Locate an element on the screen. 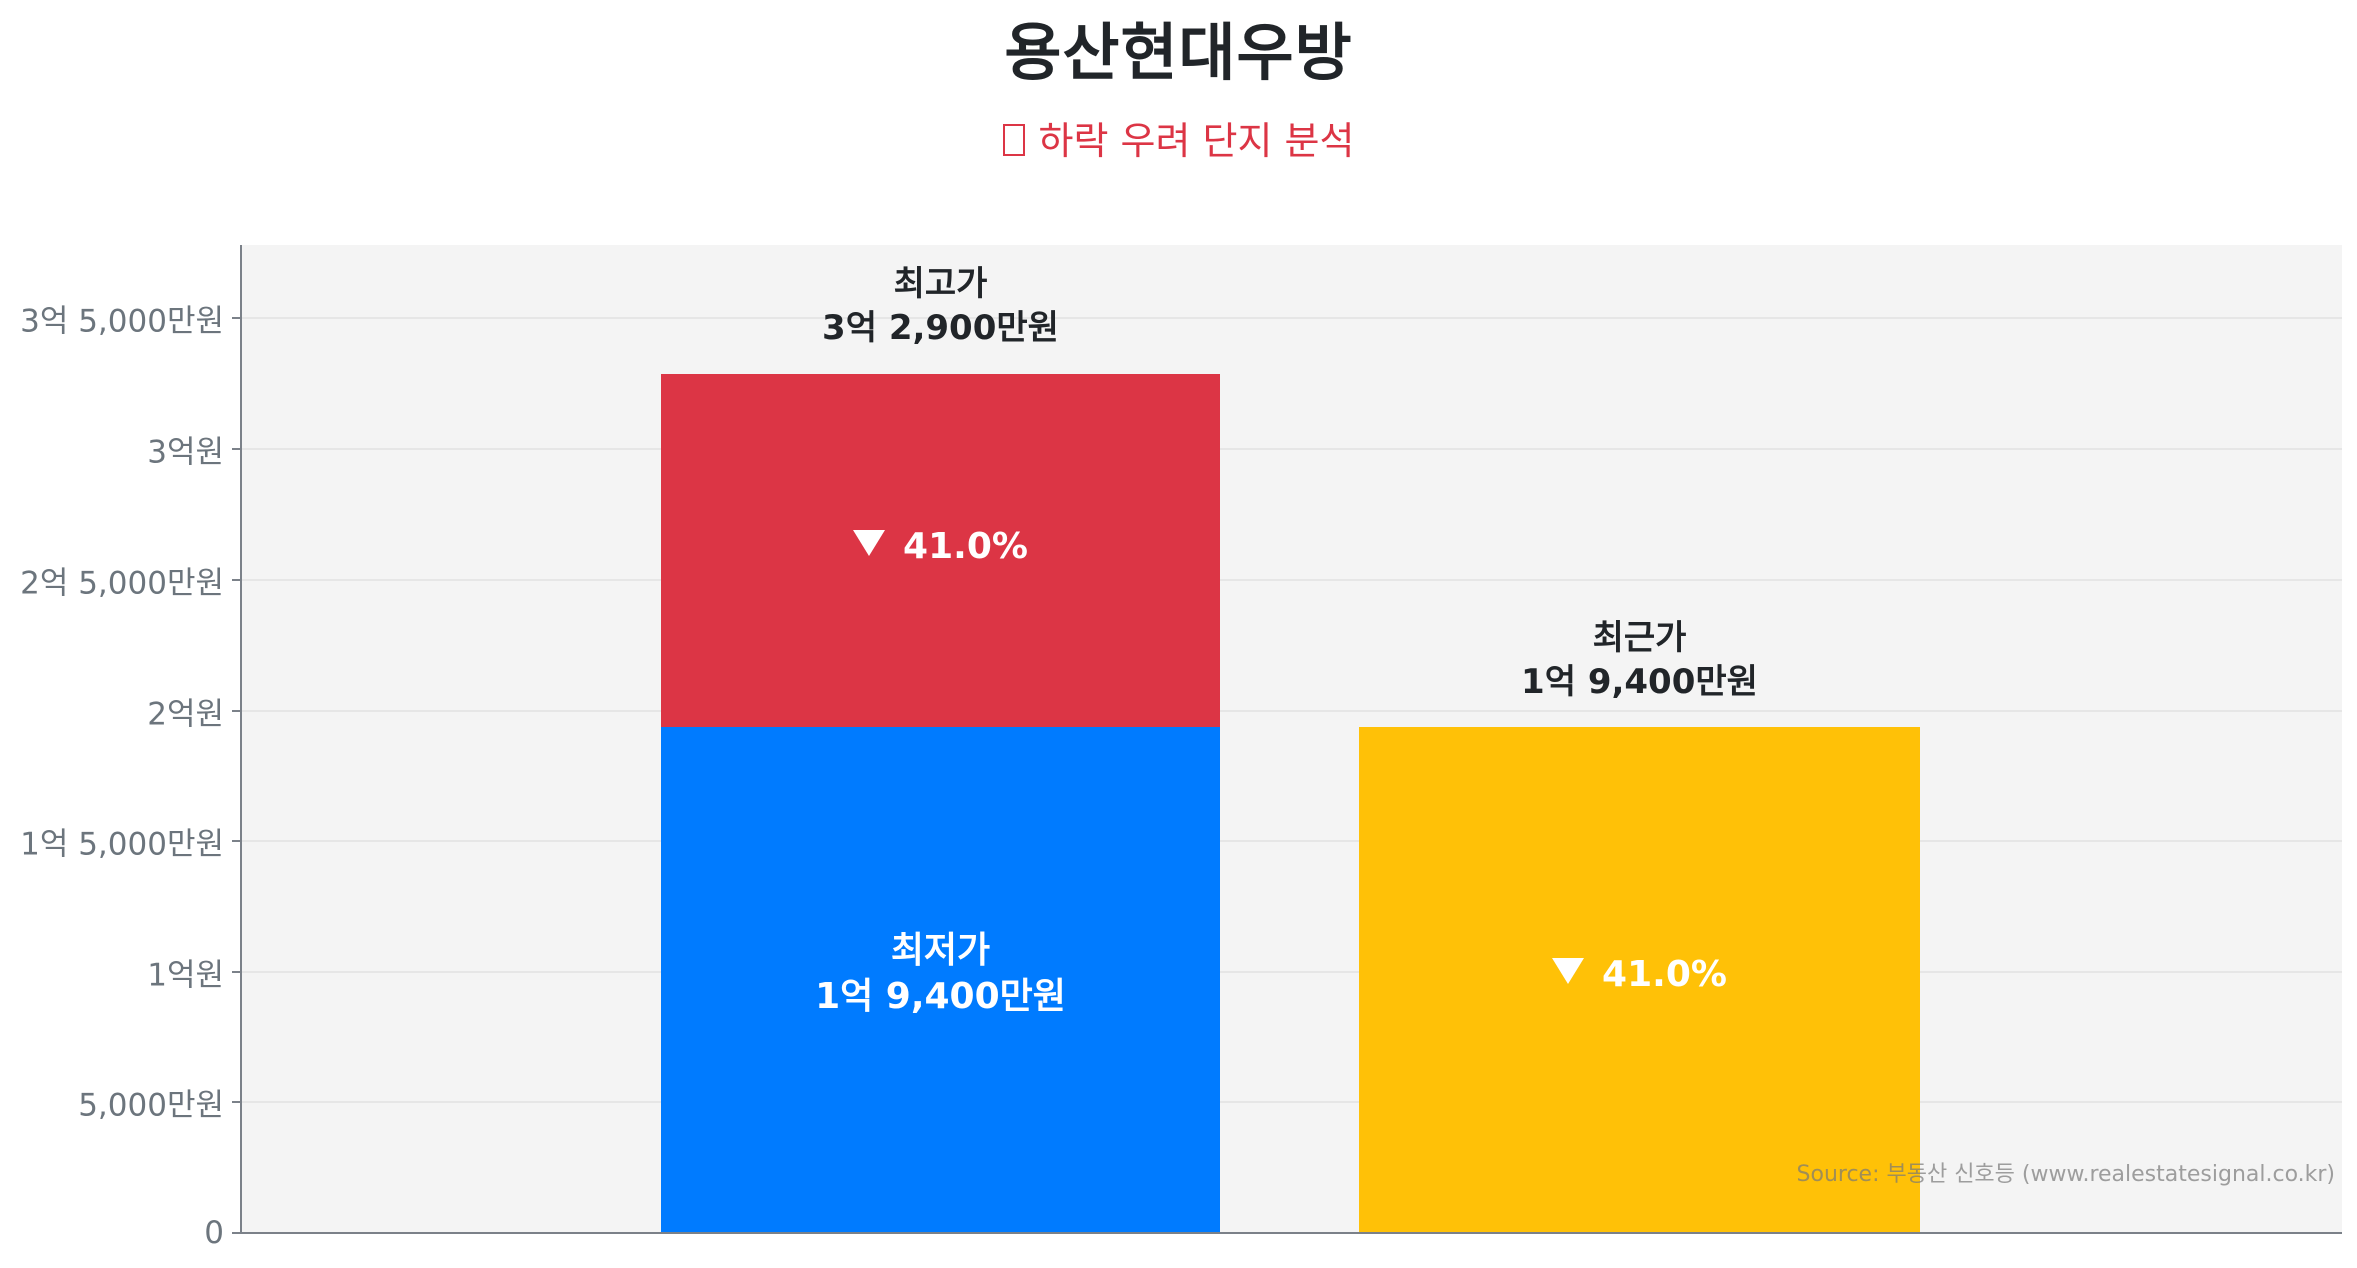 This screenshot has height=1268, width=2357. max-drop-label: 41.0% is located at coordinates (940, 547).